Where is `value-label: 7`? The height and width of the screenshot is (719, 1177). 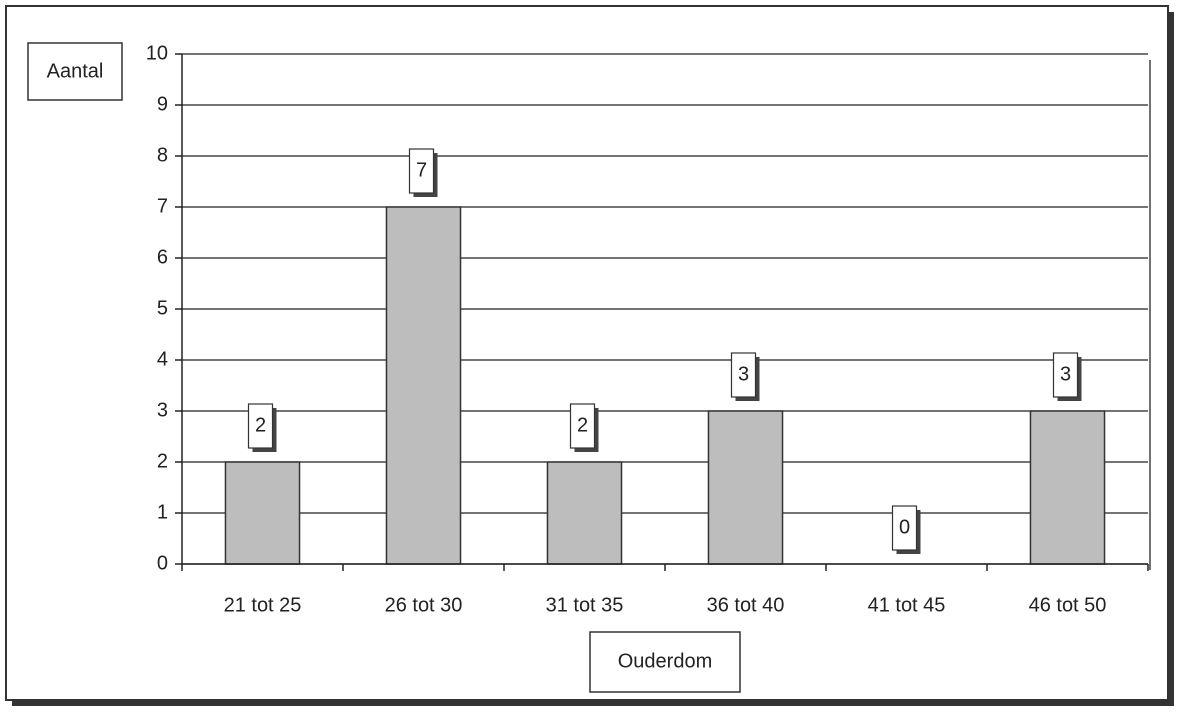
value-label: 7 is located at coordinates (421, 170).